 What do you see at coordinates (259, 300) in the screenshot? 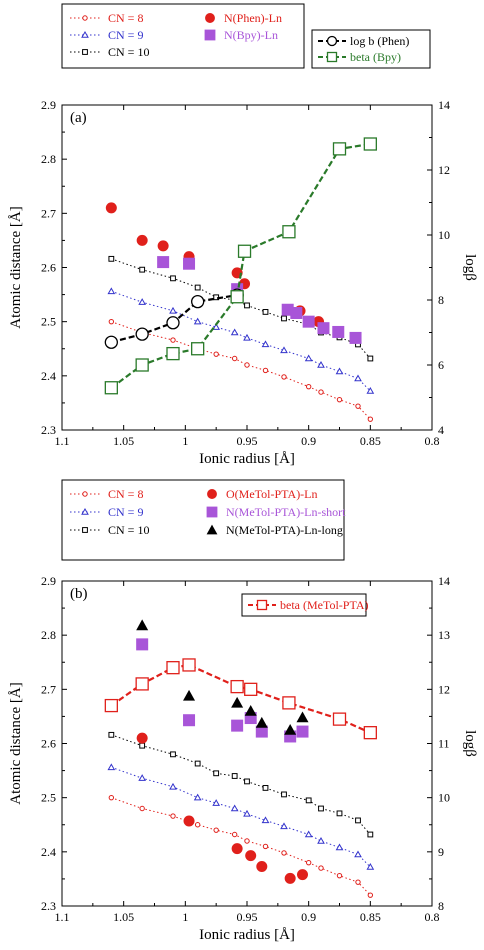
I see `series-n-bpy-ln` at bounding box center [259, 300].